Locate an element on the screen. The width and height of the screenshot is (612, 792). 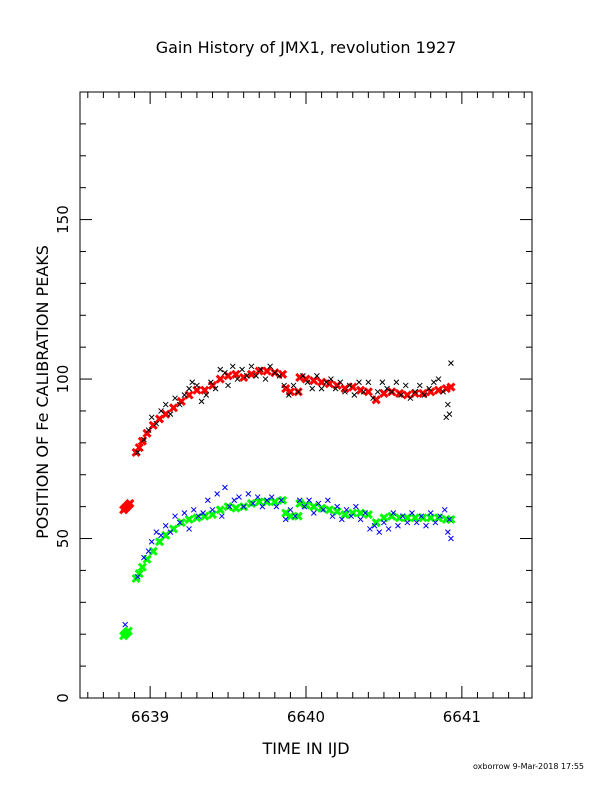
y-tick-label: 150 is located at coordinates (63, 219).